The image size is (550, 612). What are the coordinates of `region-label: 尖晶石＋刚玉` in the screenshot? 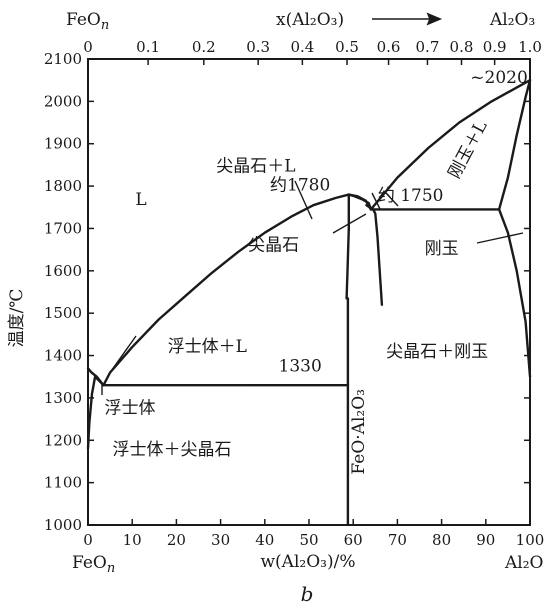 It's located at (437, 352).